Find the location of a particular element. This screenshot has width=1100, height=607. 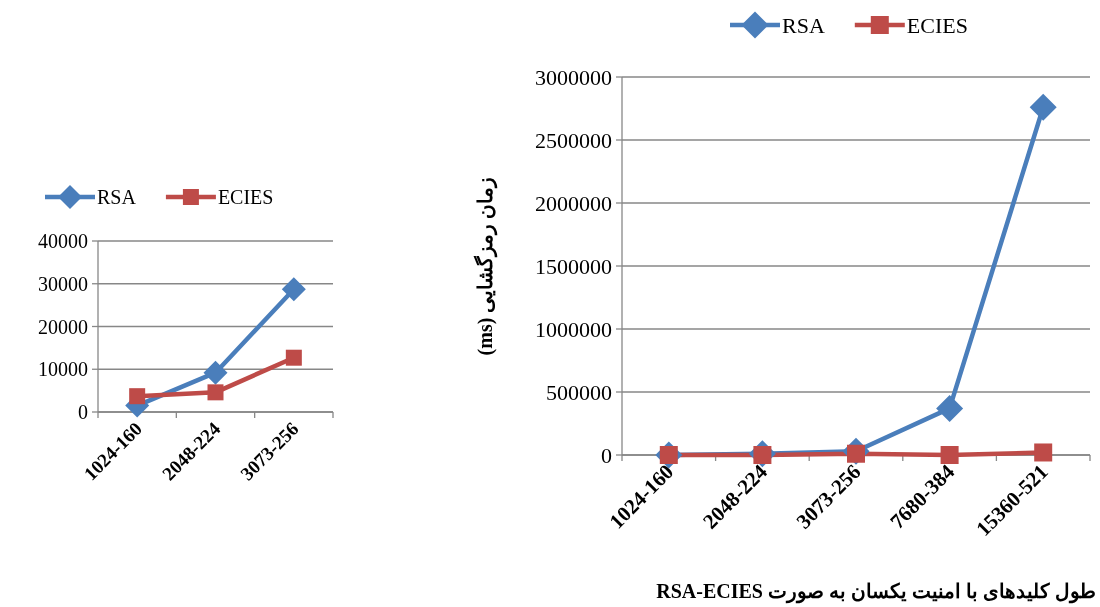

y-tick-label: 30000 is located at coordinates (63, 283).